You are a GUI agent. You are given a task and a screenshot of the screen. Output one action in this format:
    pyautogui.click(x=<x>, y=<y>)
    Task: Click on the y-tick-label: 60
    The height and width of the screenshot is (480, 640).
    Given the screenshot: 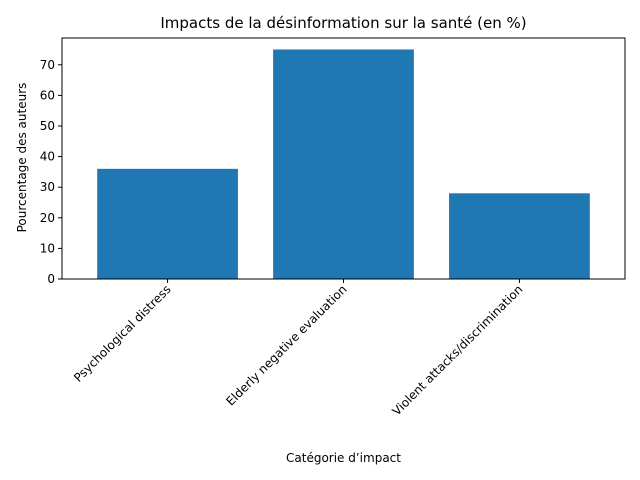 What is the action you would take?
    pyautogui.click(x=47, y=95)
    